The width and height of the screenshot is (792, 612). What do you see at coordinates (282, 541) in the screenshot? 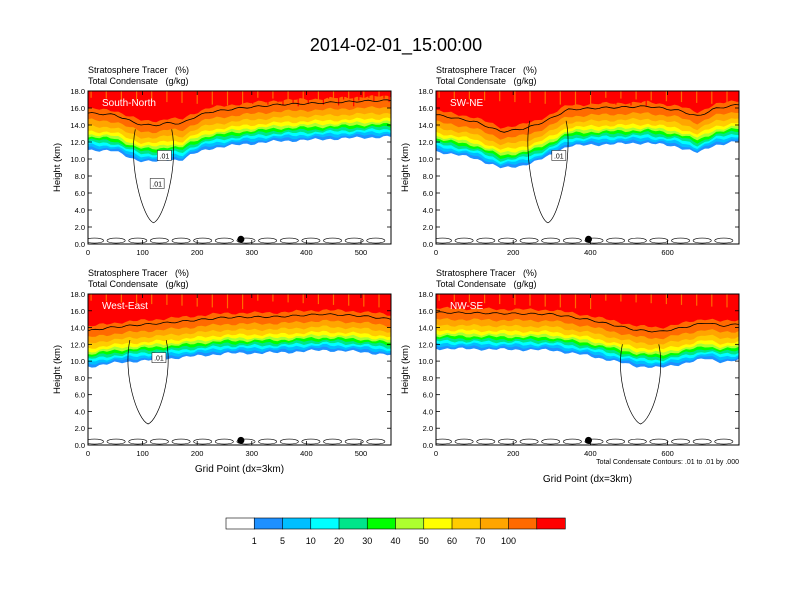
I see `colorbar-label: 5` at bounding box center [282, 541].